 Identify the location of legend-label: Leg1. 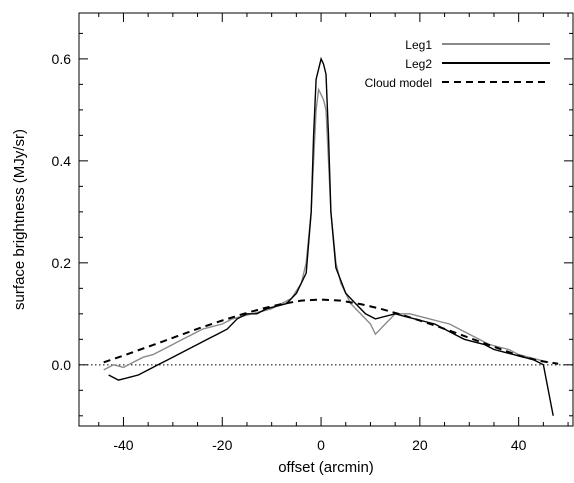
(418, 45).